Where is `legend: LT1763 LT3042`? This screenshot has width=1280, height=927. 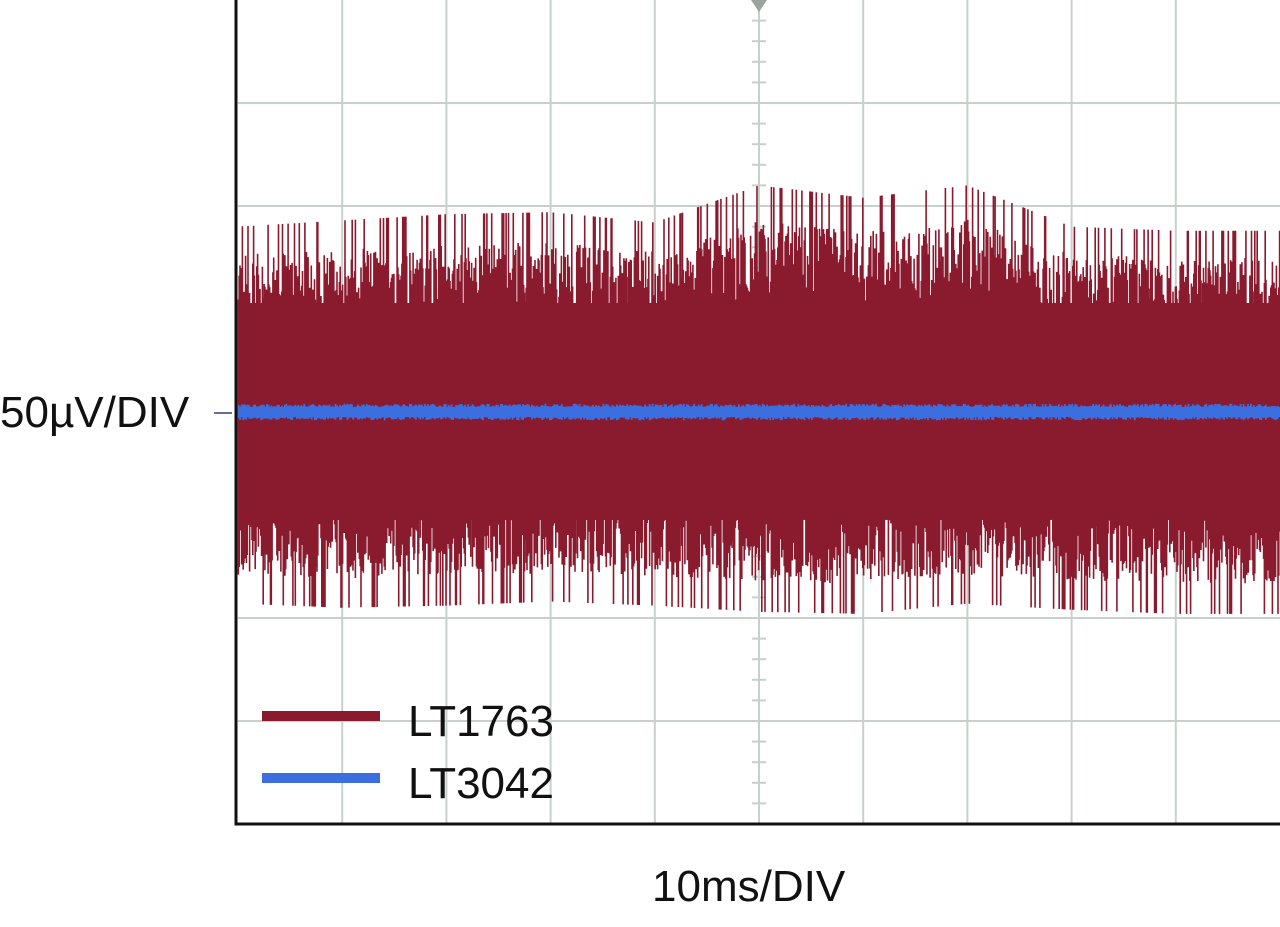 legend: LT1763 LT3042 is located at coordinates (408, 752).